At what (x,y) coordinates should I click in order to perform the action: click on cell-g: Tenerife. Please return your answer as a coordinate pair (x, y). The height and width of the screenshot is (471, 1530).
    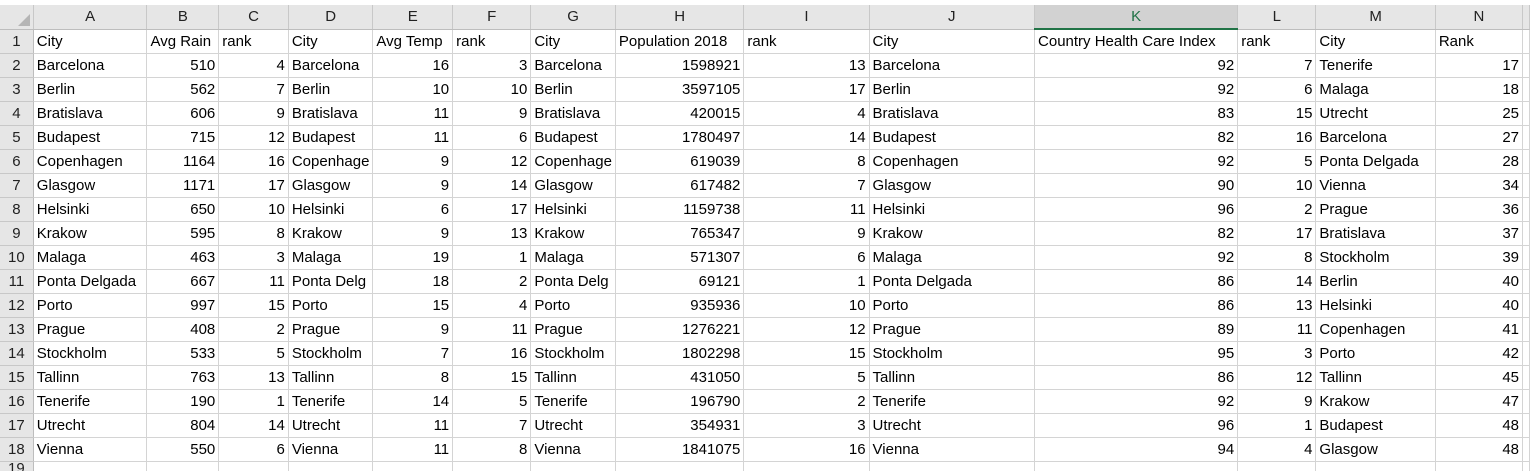
    Looking at the image, I should click on (573, 401).